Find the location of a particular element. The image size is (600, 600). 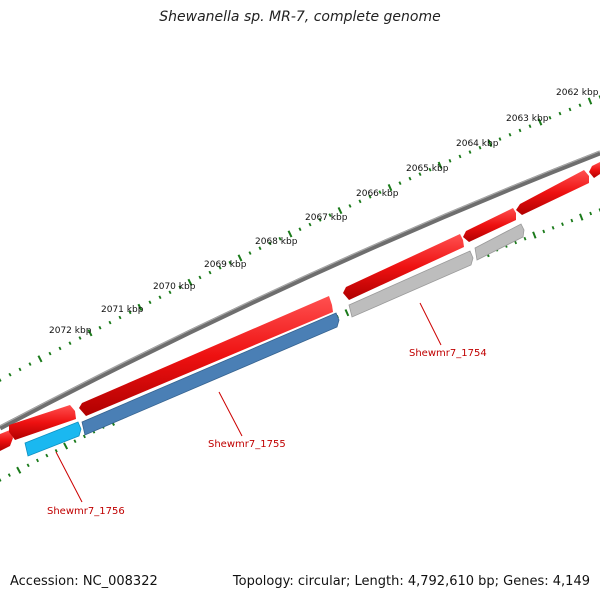

ruler-label: 2069 kbp is located at coordinates (225, 265).